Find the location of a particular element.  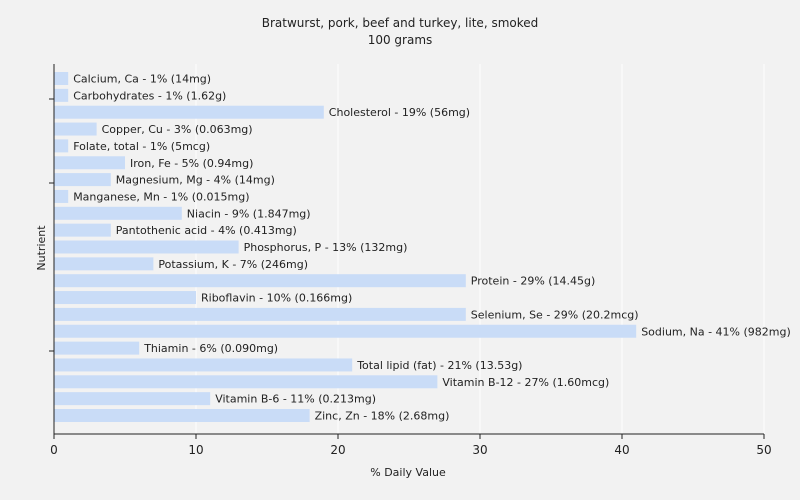

bar-label: Niacin - 9% (1.847mg) is located at coordinates (249, 213).